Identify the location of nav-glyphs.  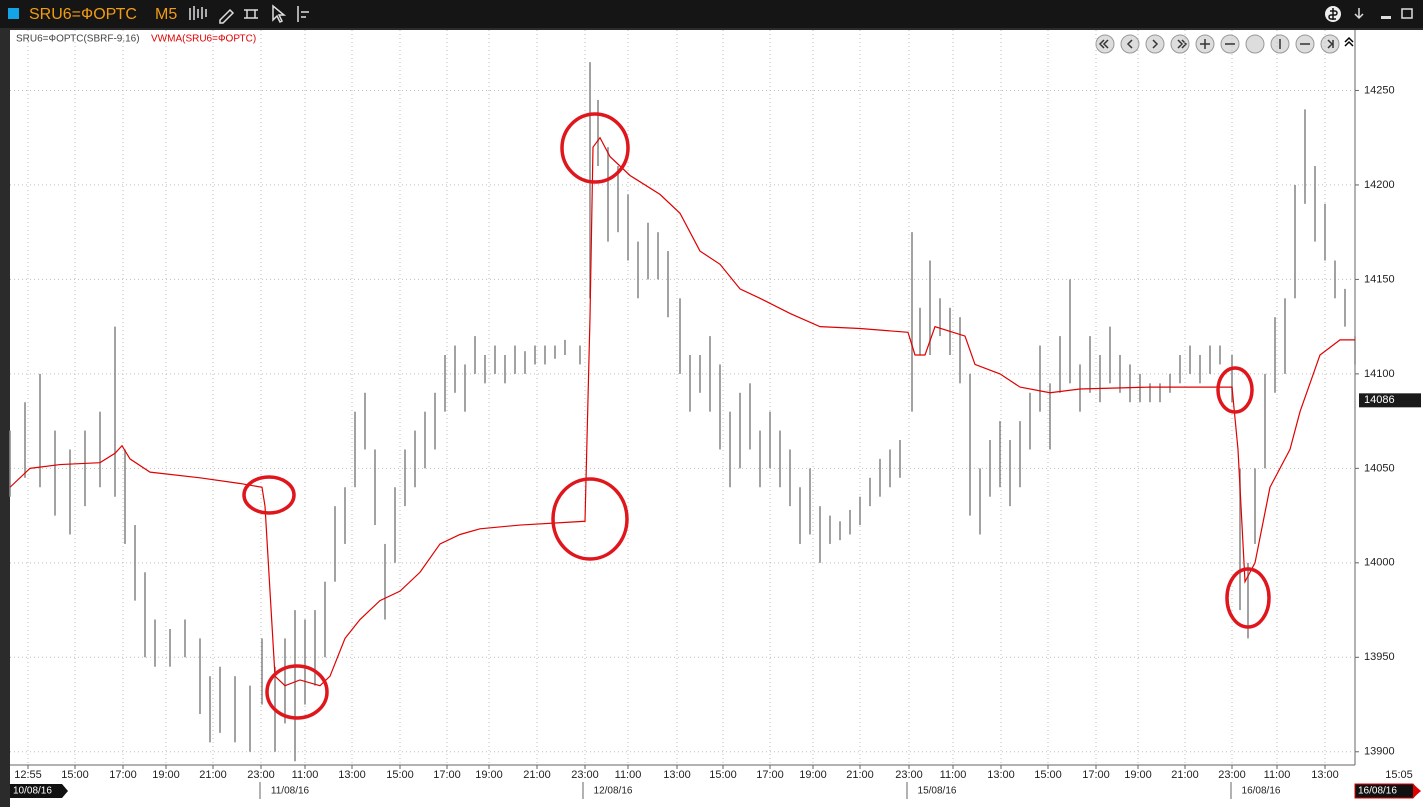
(1216, 44).